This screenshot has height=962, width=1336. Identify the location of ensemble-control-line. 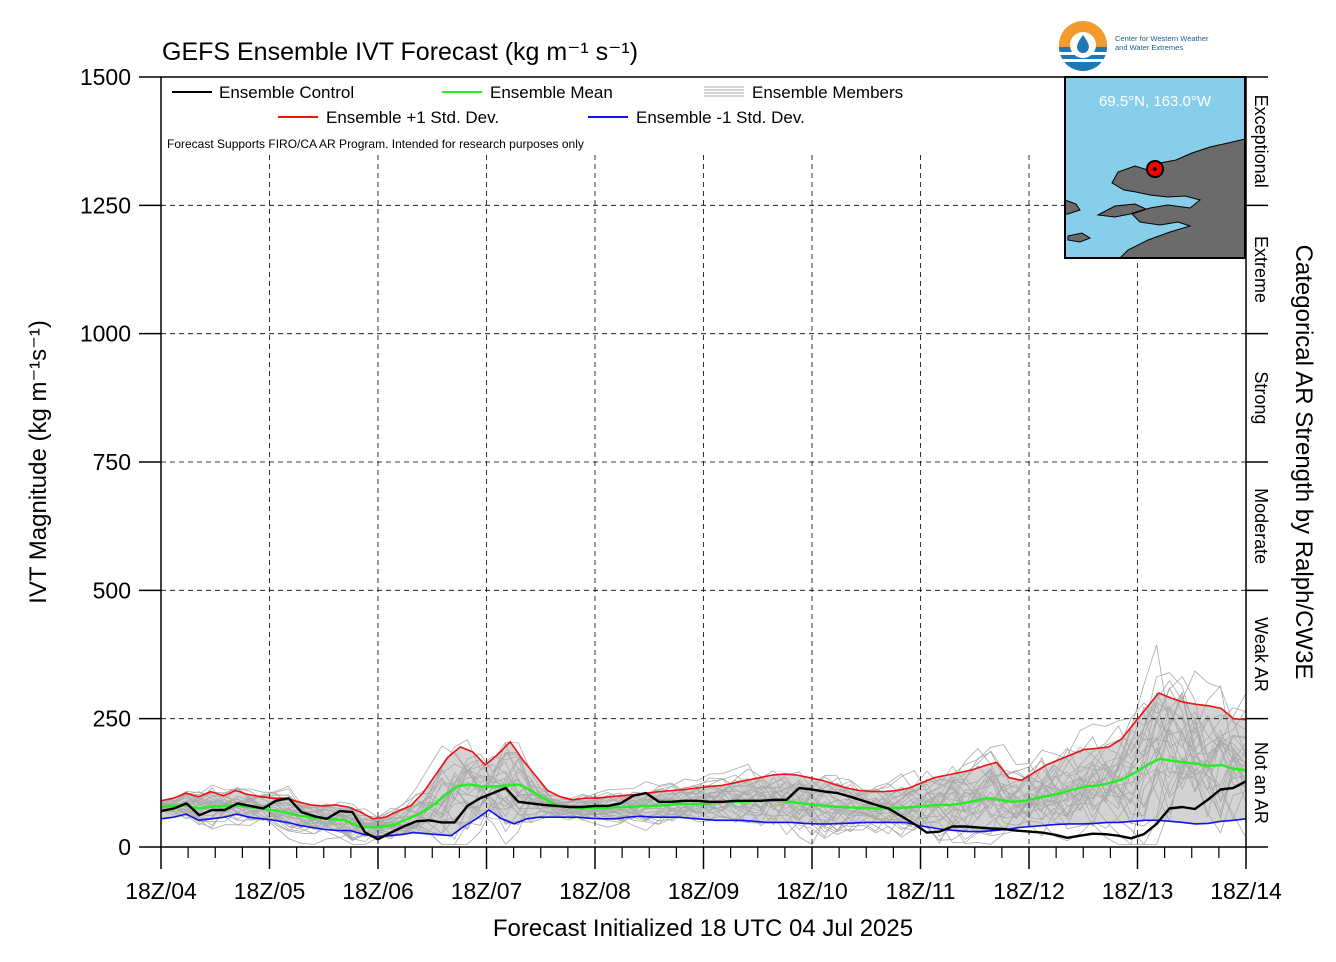
(703, 810).